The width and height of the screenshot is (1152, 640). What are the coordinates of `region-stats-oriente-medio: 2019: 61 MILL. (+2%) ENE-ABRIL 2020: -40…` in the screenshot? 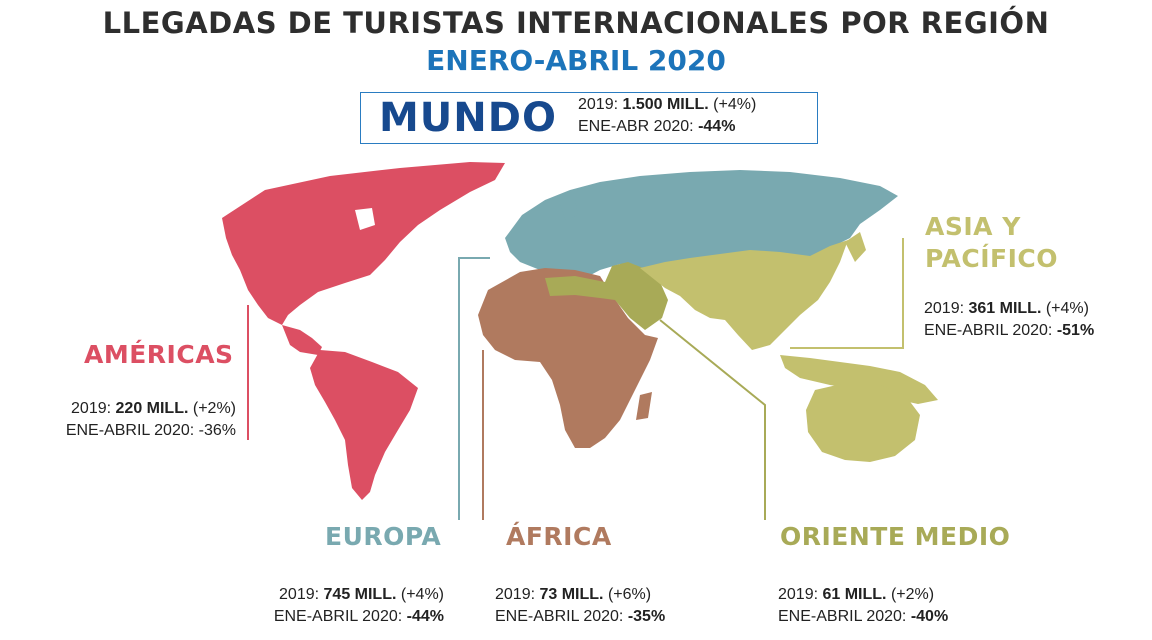 It's located at (863, 605).